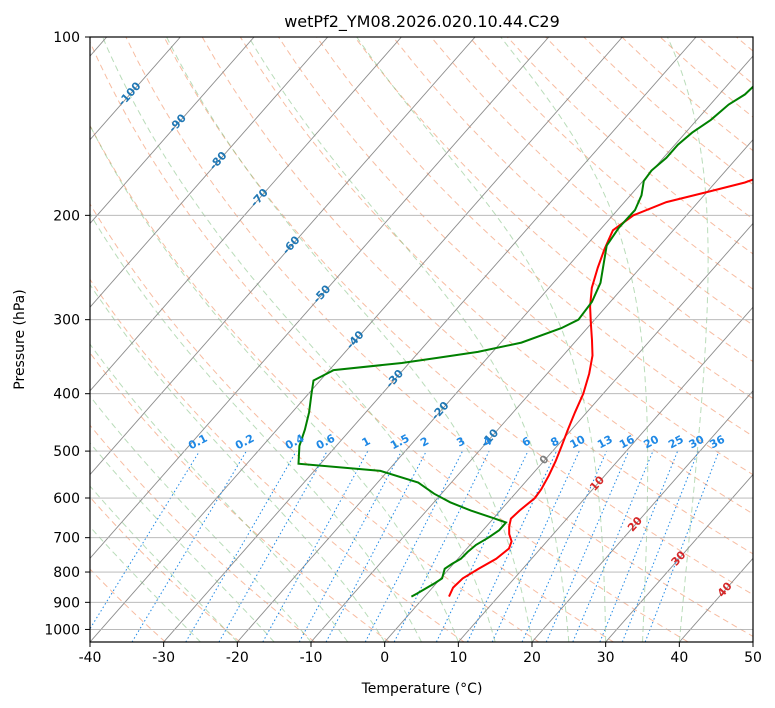  Describe the element at coordinates (578, 442) in the screenshot. I see `mixing-ratio-label: 10` at that location.